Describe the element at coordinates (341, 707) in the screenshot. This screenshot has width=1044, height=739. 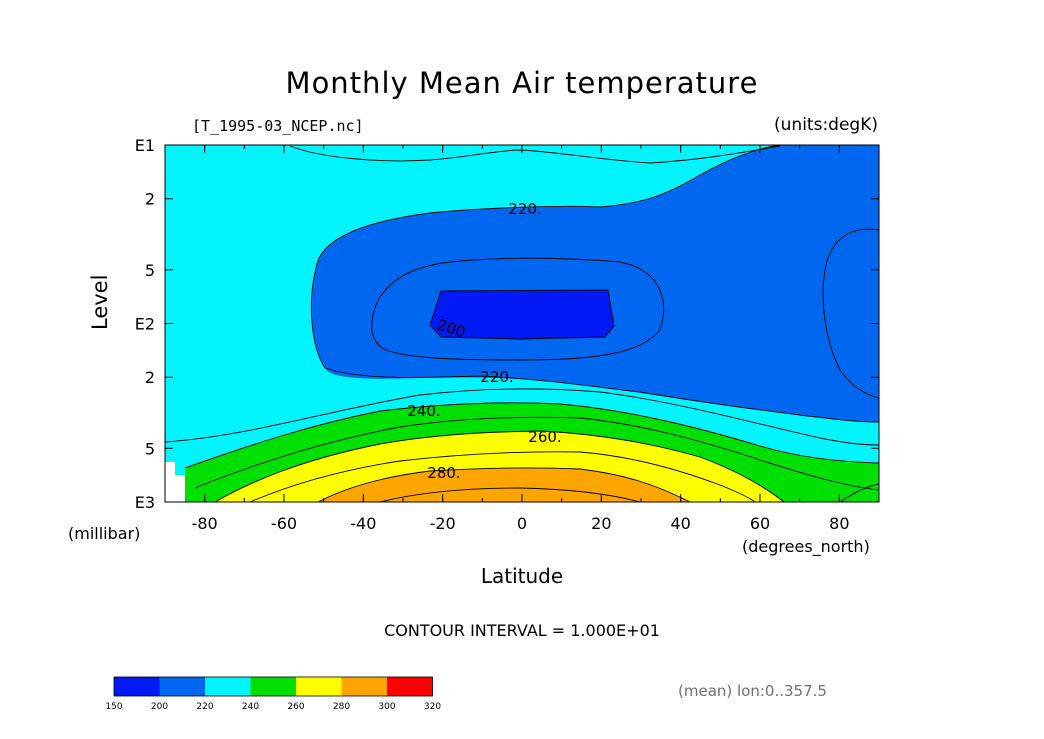
I see `colorbar-label: 280` at that location.